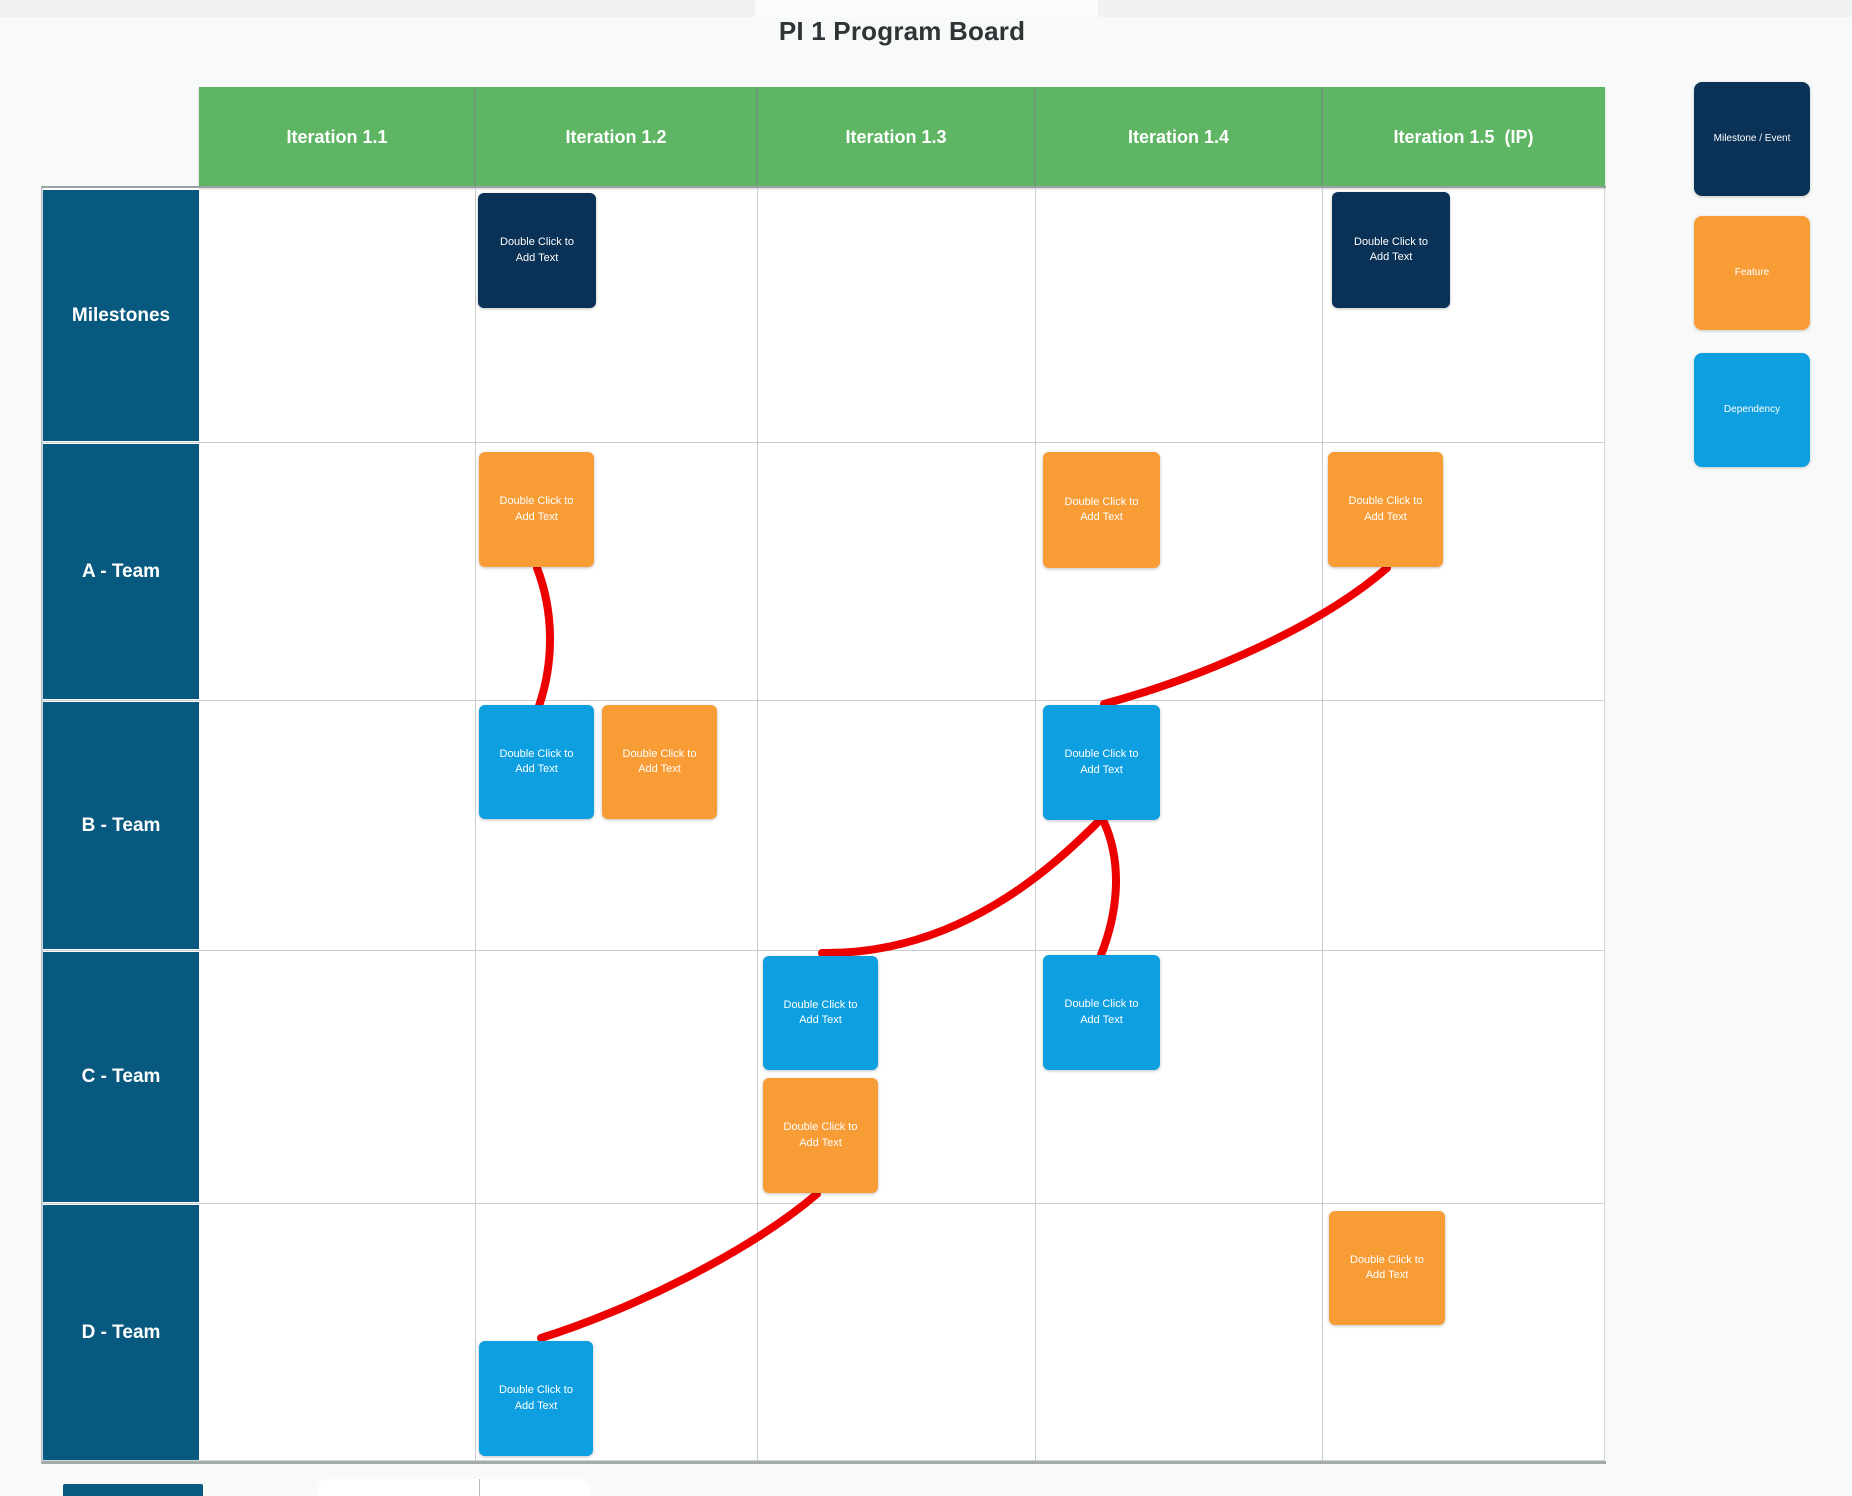 This screenshot has width=1852, height=1496. I want to click on partial-grid-line, so click(479, 1487).